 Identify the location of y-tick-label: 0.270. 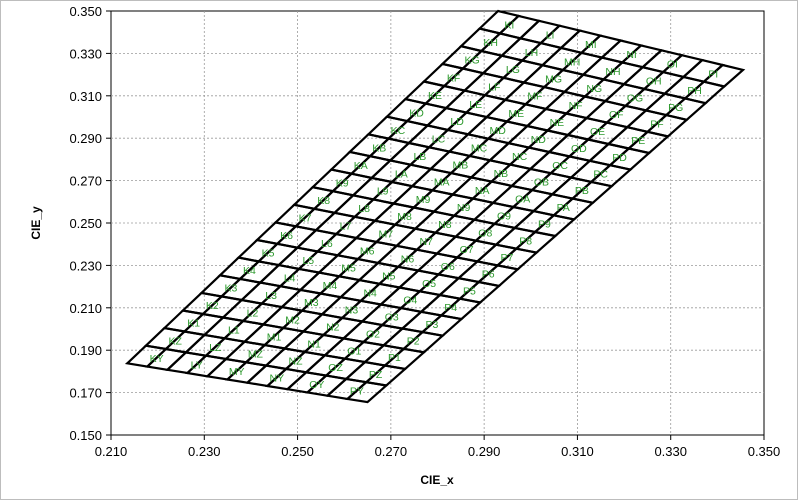
(85, 181).